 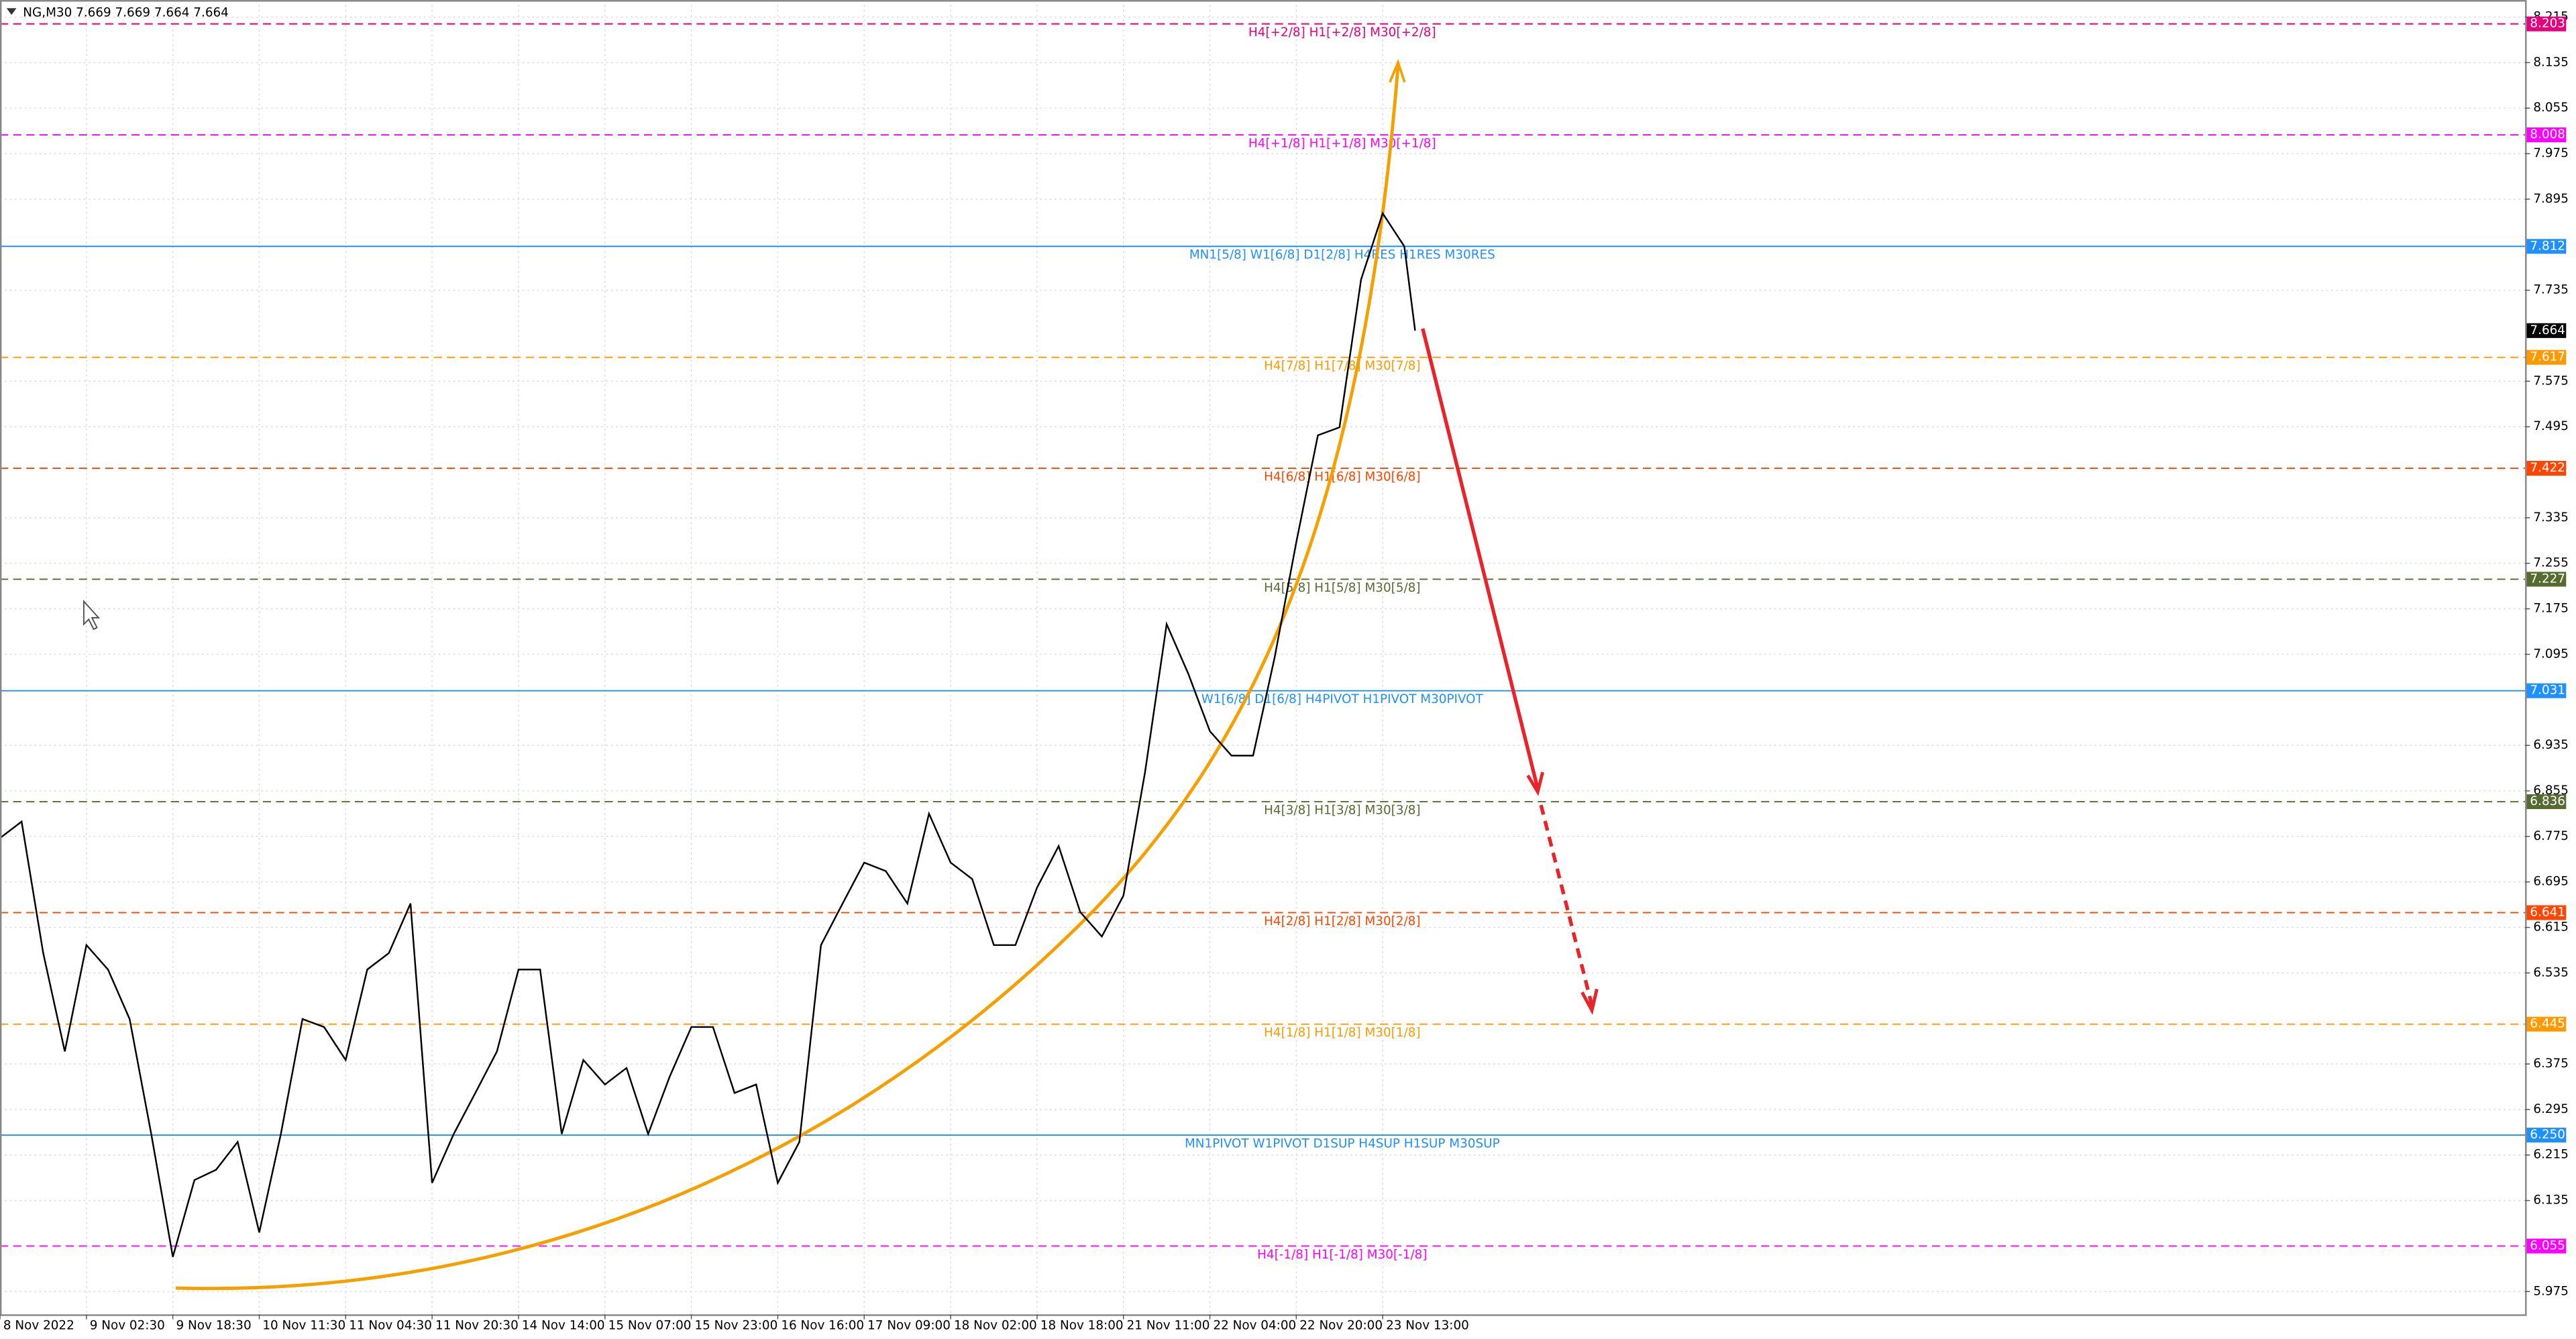 I want to click on y-tick-label: 7.975, so click(x=2551, y=153).